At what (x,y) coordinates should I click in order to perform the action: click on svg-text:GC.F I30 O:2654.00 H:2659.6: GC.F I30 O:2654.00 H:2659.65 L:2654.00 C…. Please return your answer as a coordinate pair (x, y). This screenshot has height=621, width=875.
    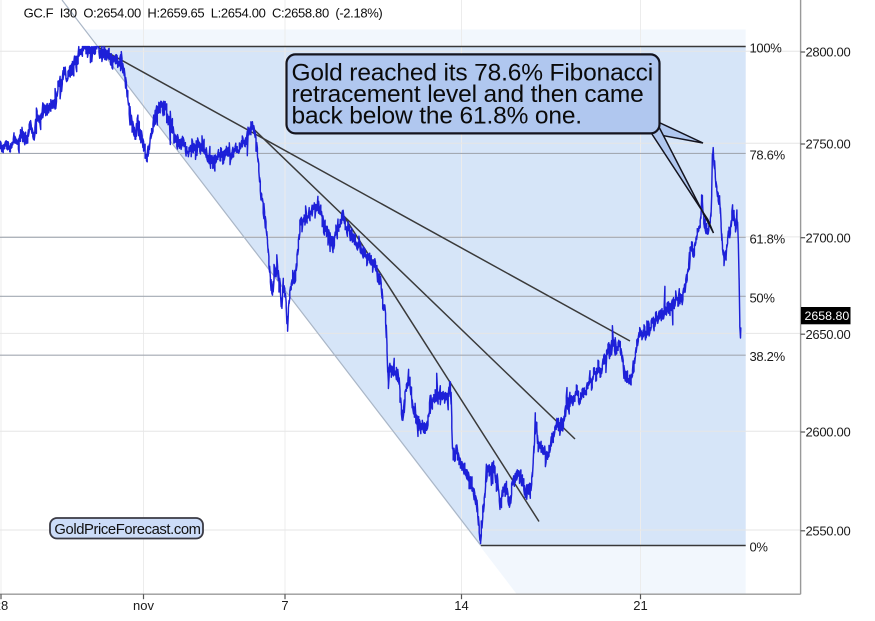
    Looking at the image, I should click on (203, 13).